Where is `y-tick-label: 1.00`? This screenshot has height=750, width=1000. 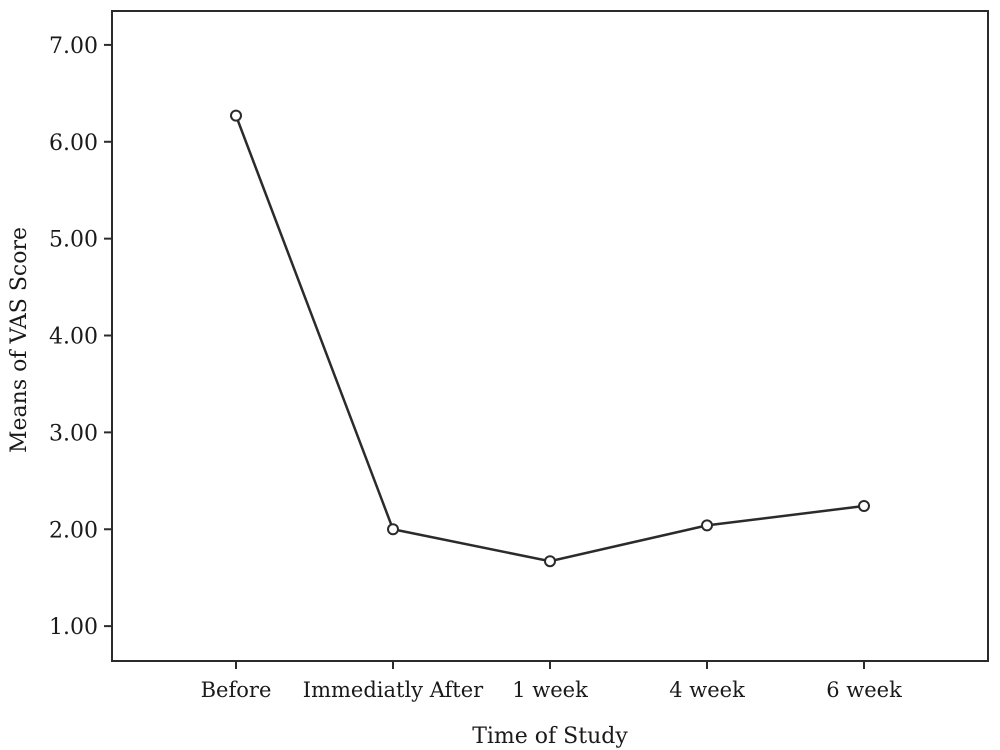
y-tick-label: 1.00 is located at coordinates (73, 627).